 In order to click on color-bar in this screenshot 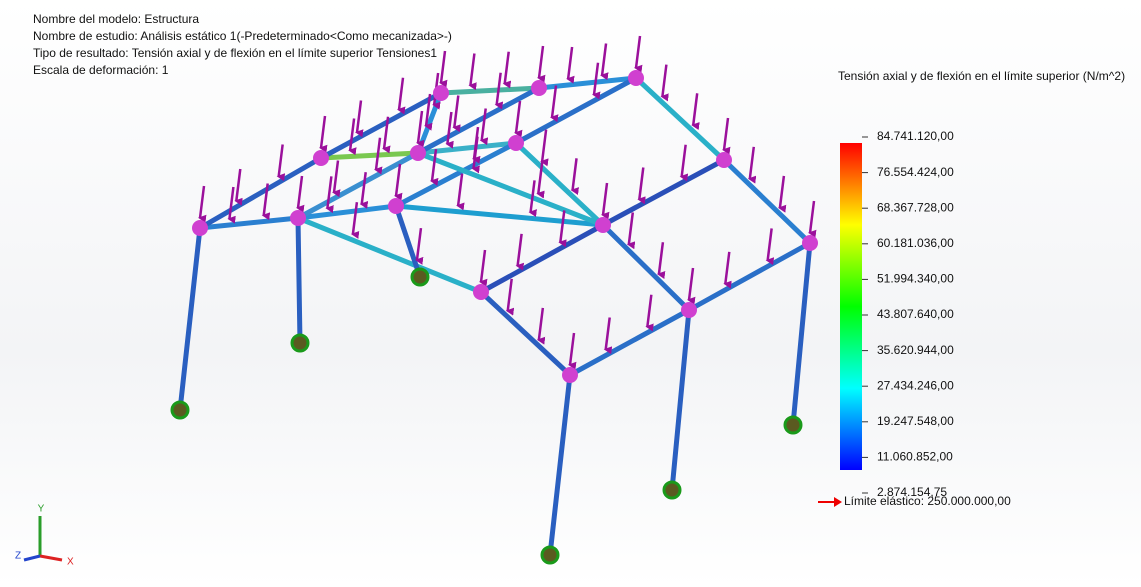, I will do `click(851, 306)`.